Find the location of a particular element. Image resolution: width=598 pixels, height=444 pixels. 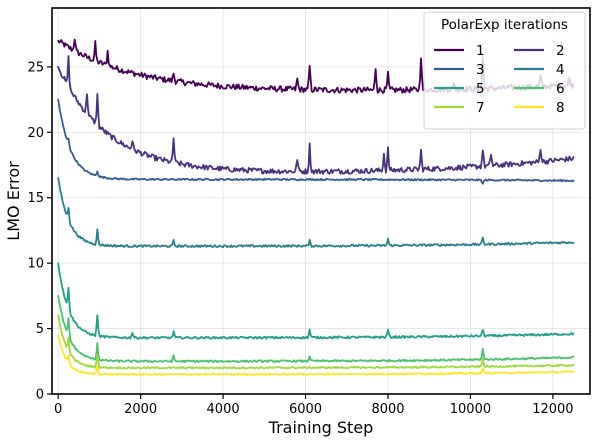

x-tick-label: 10000 is located at coordinates (470, 409).